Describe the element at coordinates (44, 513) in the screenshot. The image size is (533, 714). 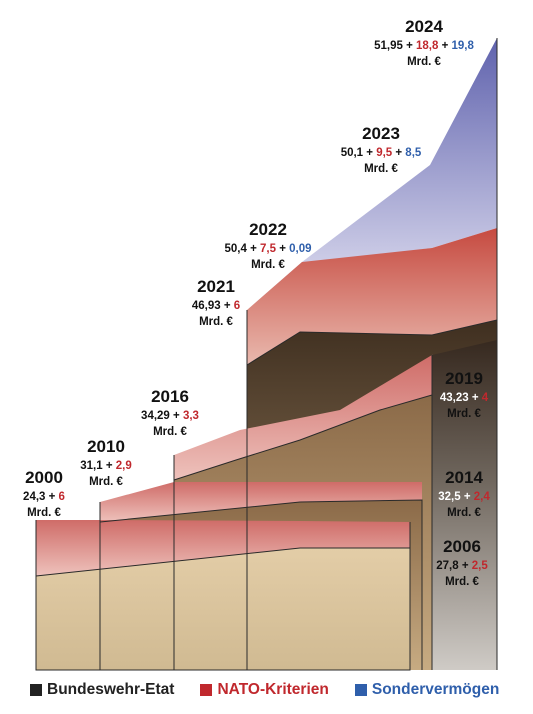
I see `unit-label-2000: Mrd. €` at that location.